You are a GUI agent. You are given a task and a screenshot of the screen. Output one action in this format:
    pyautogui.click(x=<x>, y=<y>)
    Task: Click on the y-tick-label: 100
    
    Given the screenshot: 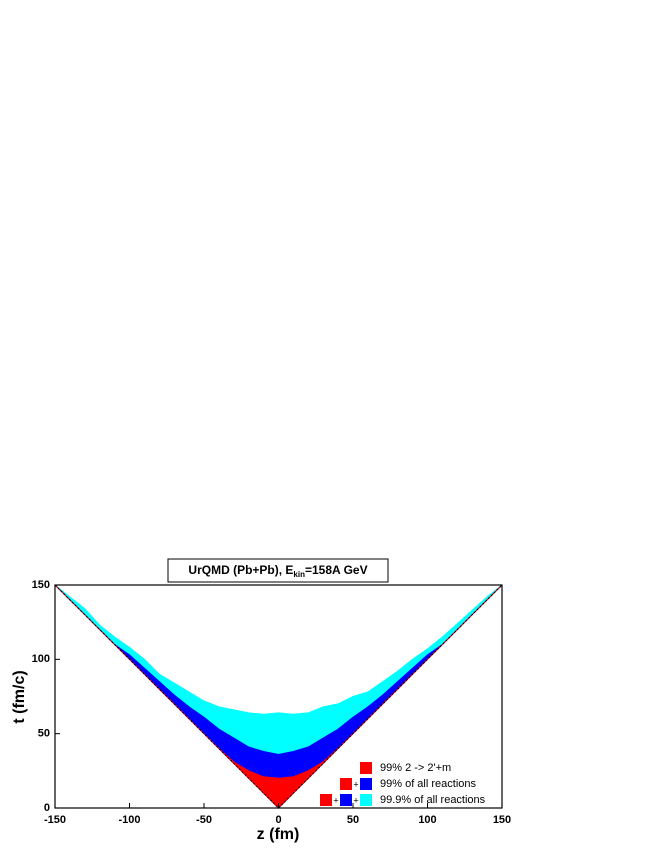 What is the action you would take?
    pyautogui.click(x=41, y=659)
    